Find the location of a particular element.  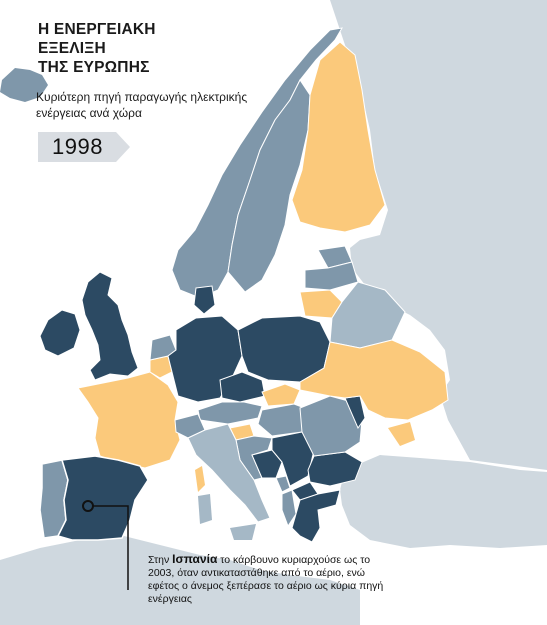

year-label: 1998 is located at coordinates (77, 146).